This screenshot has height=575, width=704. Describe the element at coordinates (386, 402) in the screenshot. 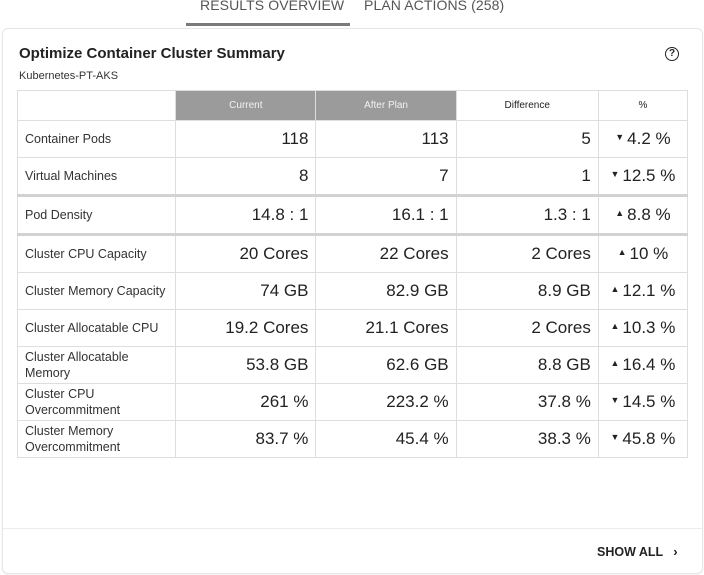

I see `after-plan-value: 223.2 %` at that location.